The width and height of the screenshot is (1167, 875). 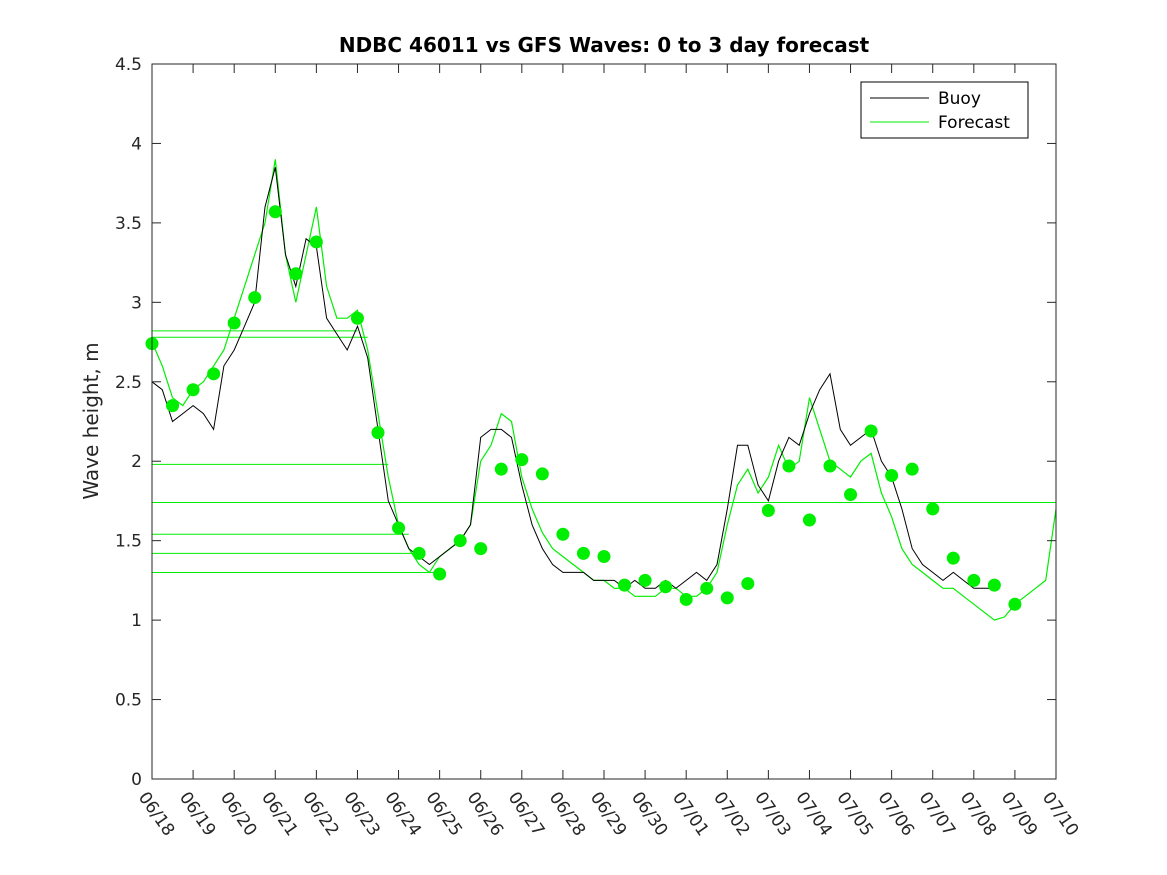 What do you see at coordinates (136, 621) in the screenshot?
I see `y-tick-label: 1` at bounding box center [136, 621].